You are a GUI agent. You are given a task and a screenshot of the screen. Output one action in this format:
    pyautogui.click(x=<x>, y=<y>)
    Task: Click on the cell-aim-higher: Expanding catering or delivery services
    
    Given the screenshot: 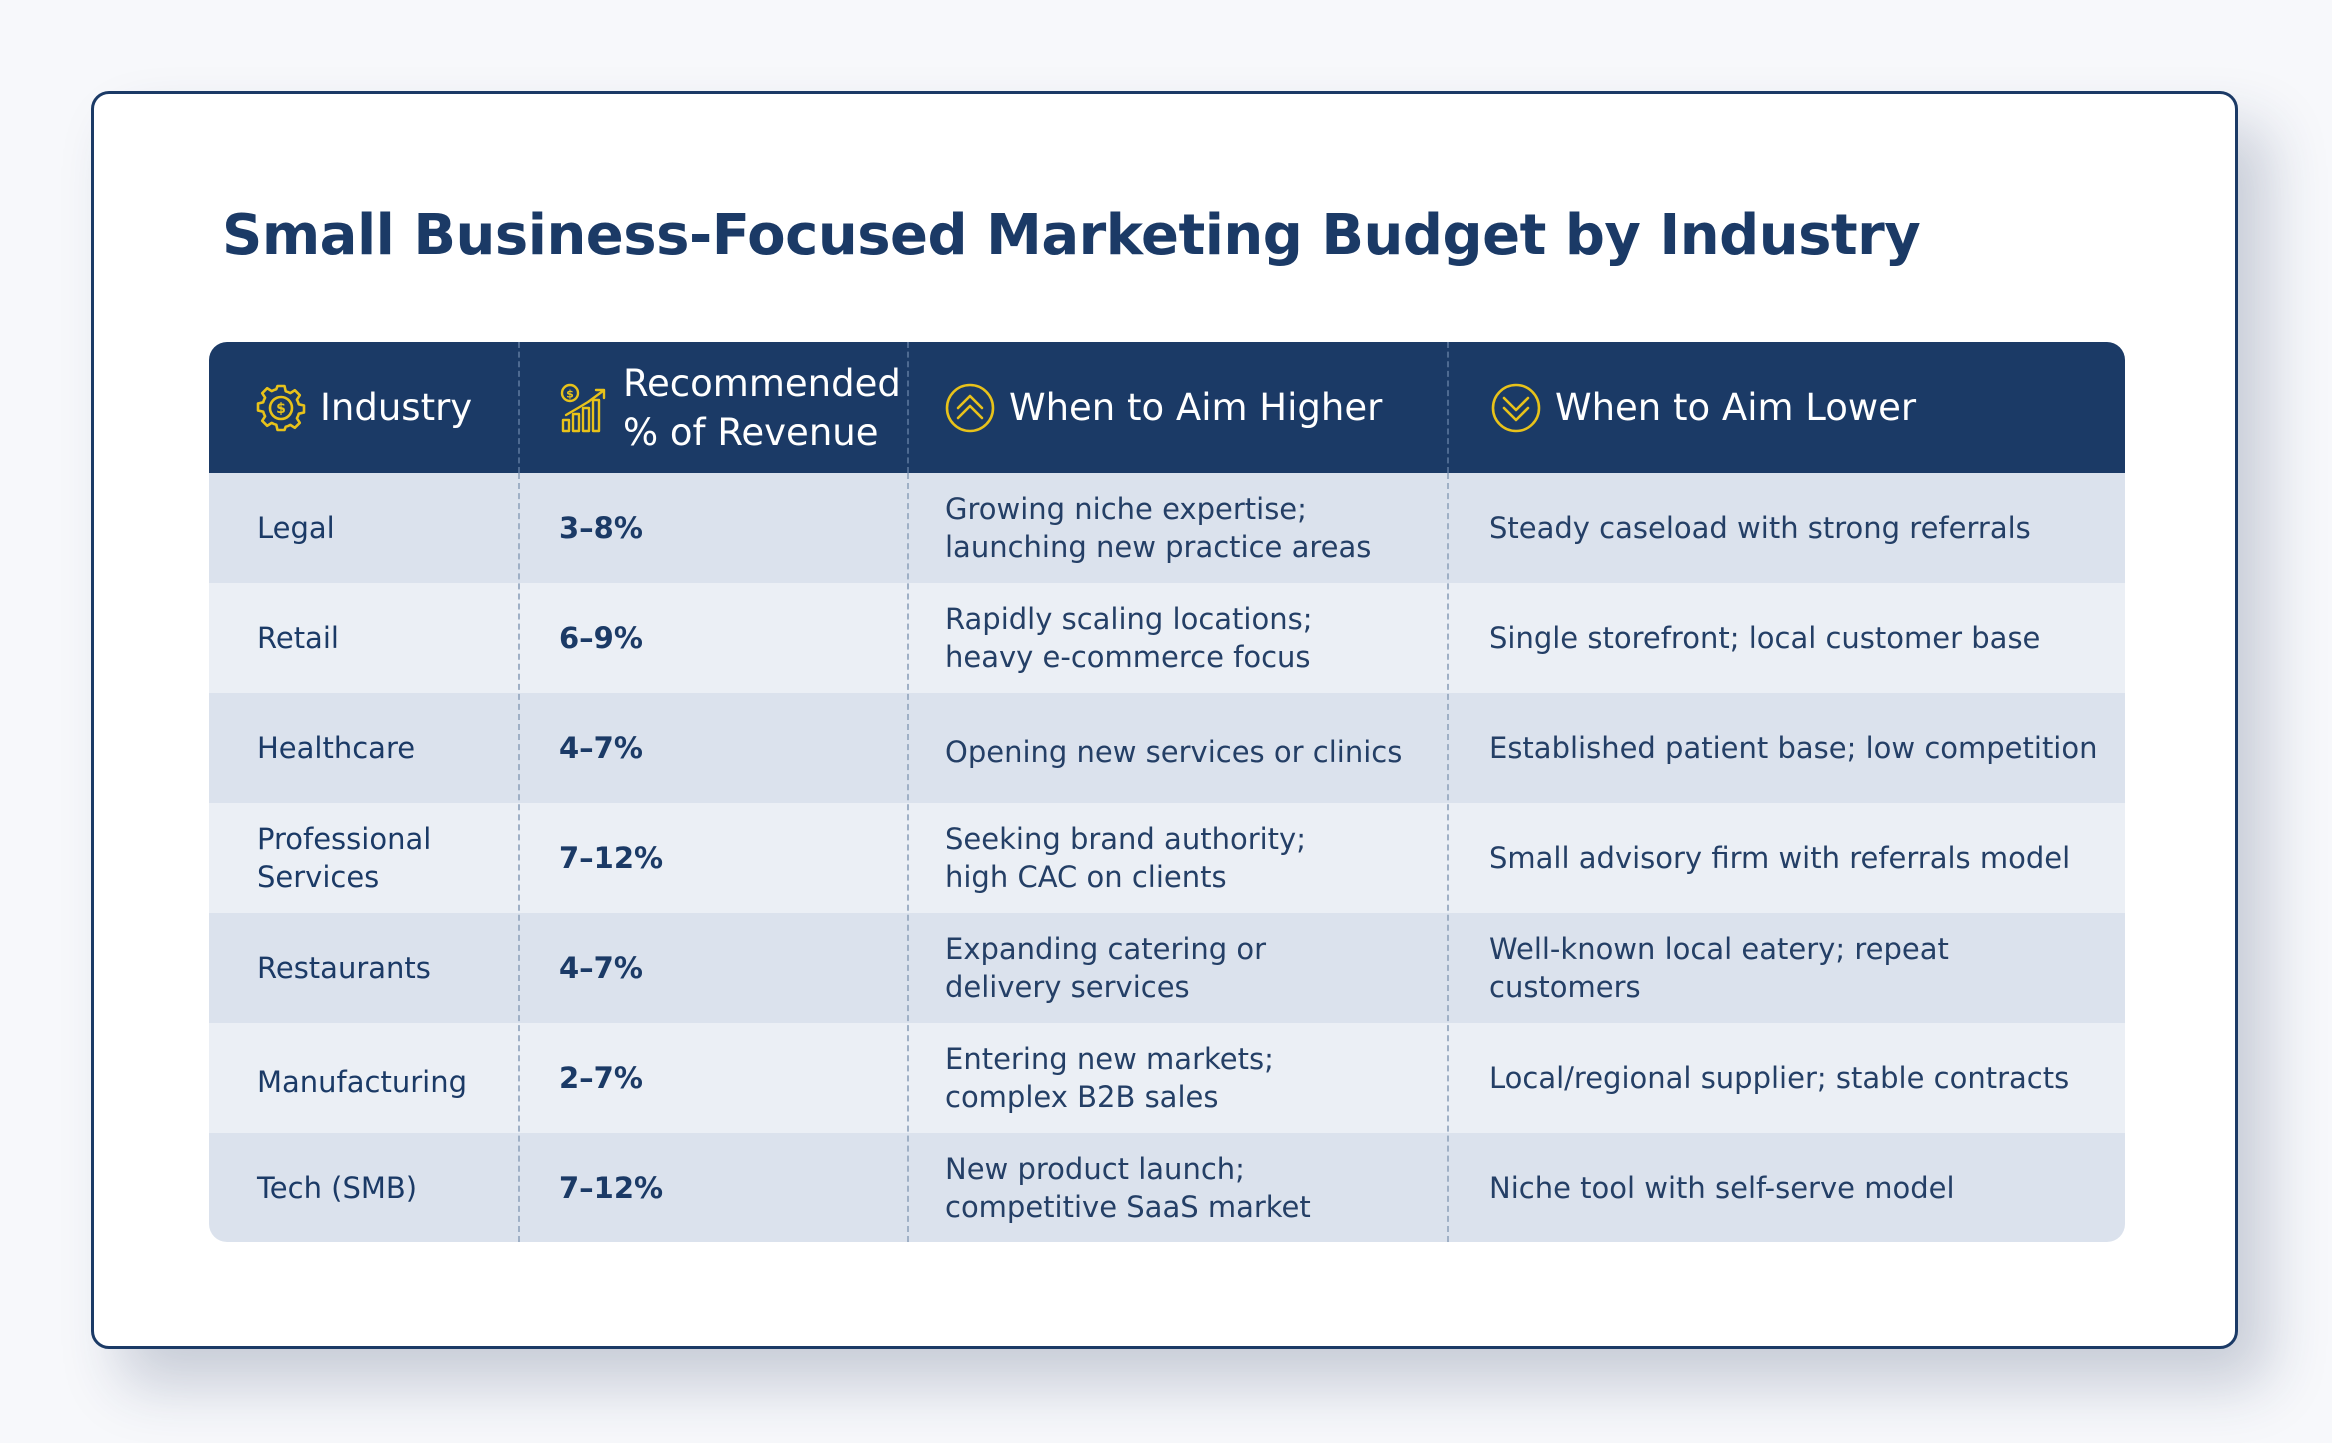 What is the action you would take?
    pyautogui.click(x=1106, y=968)
    